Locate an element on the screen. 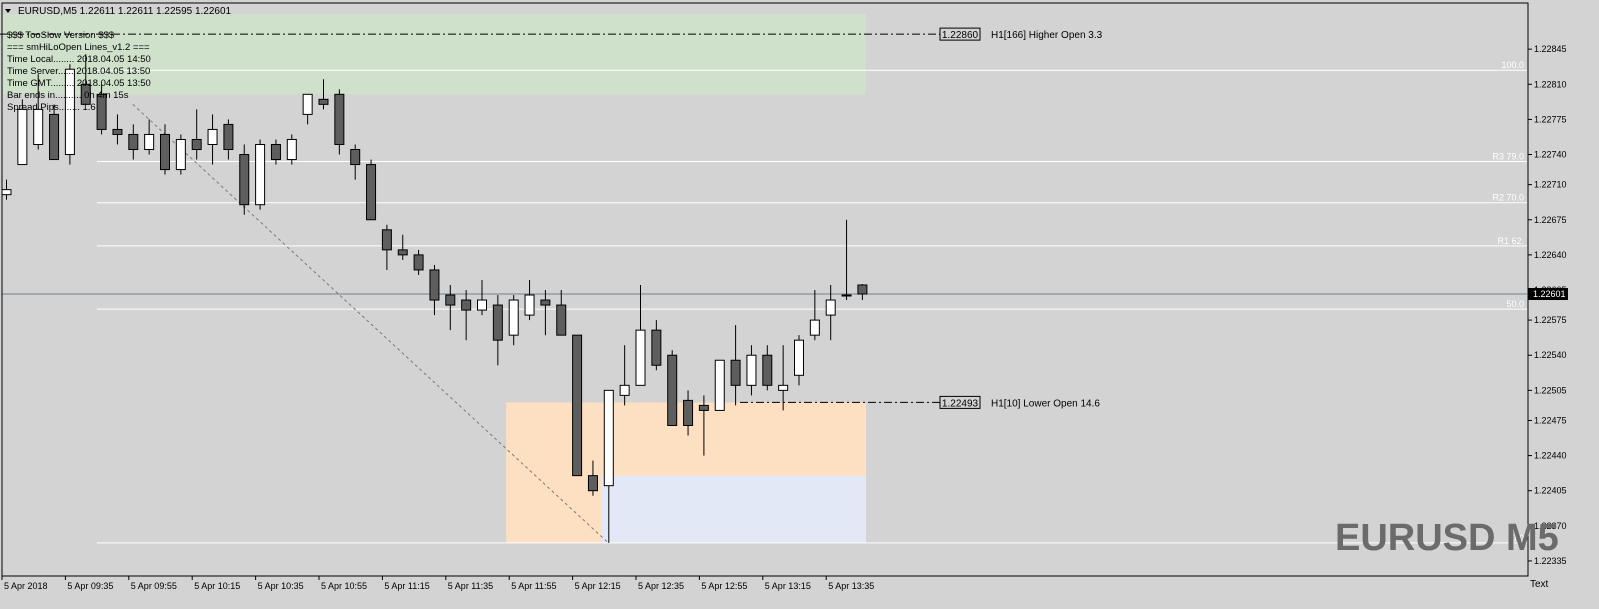 The height and width of the screenshot is (609, 1599). fib-level-label: R3 79.0 is located at coordinates (1508, 157).